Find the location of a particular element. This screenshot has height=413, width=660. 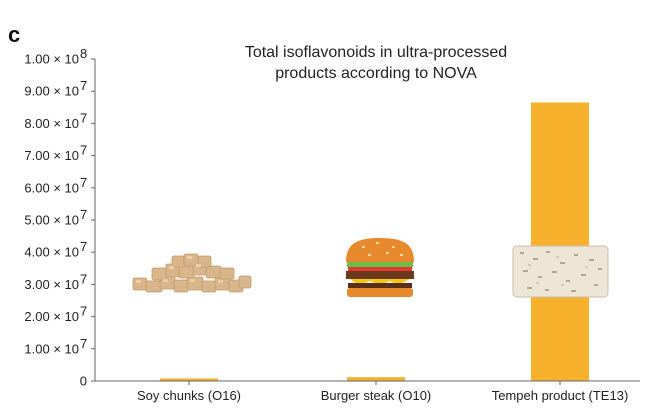

panel-label: c is located at coordinates (14, 34).